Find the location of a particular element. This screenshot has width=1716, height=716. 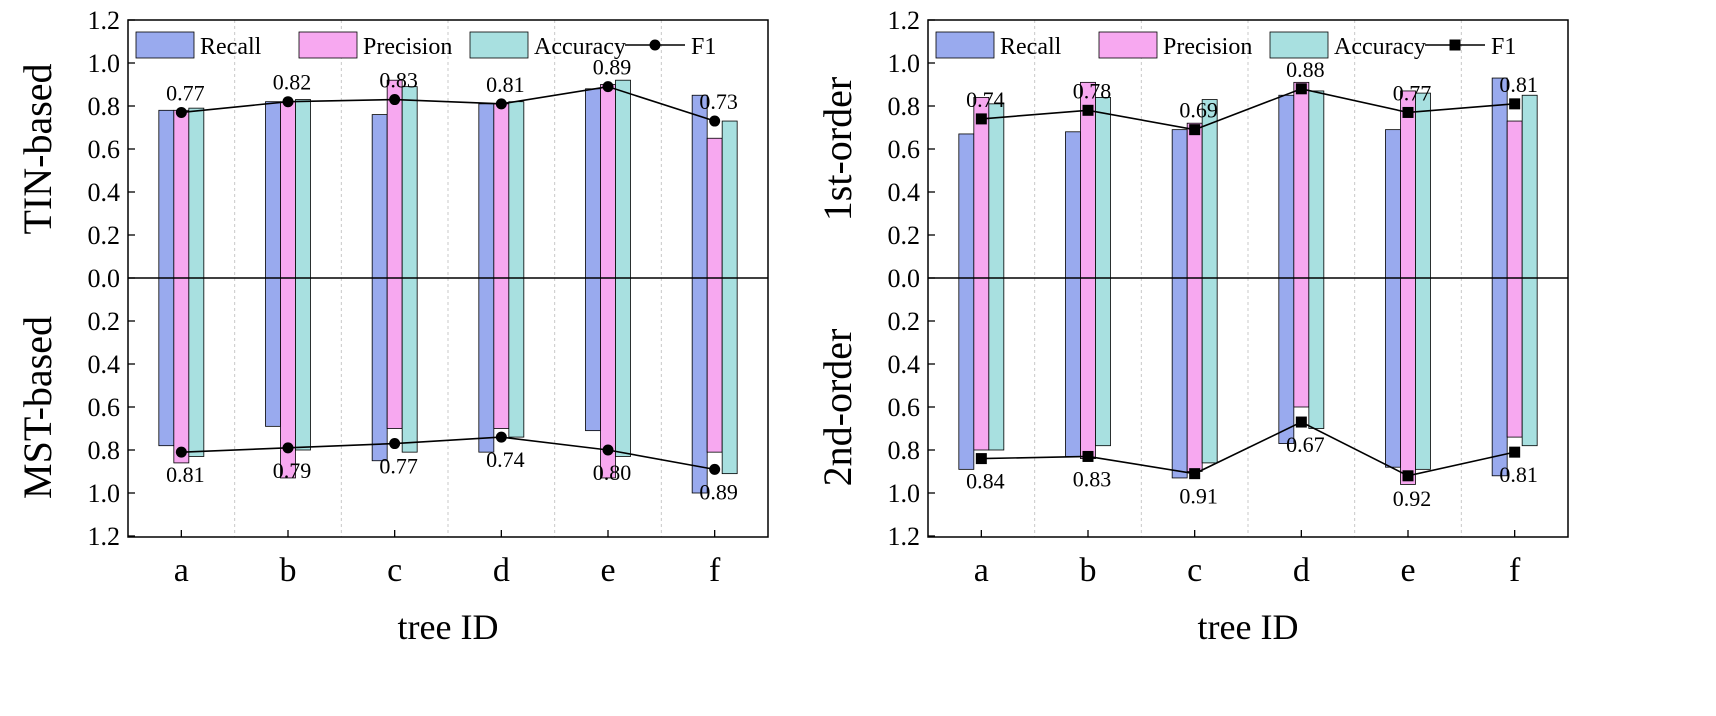

f1-label-e: 0.92 is located at coordinates (1412, 498).